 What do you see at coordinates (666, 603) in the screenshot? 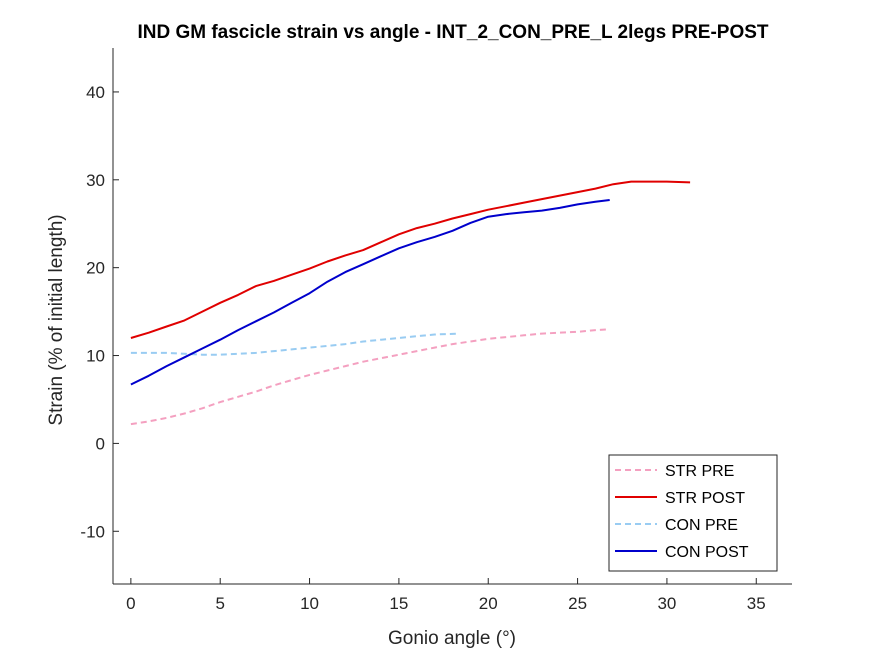
I see `x-tick-label: 30` at bounding box center [666, 603].